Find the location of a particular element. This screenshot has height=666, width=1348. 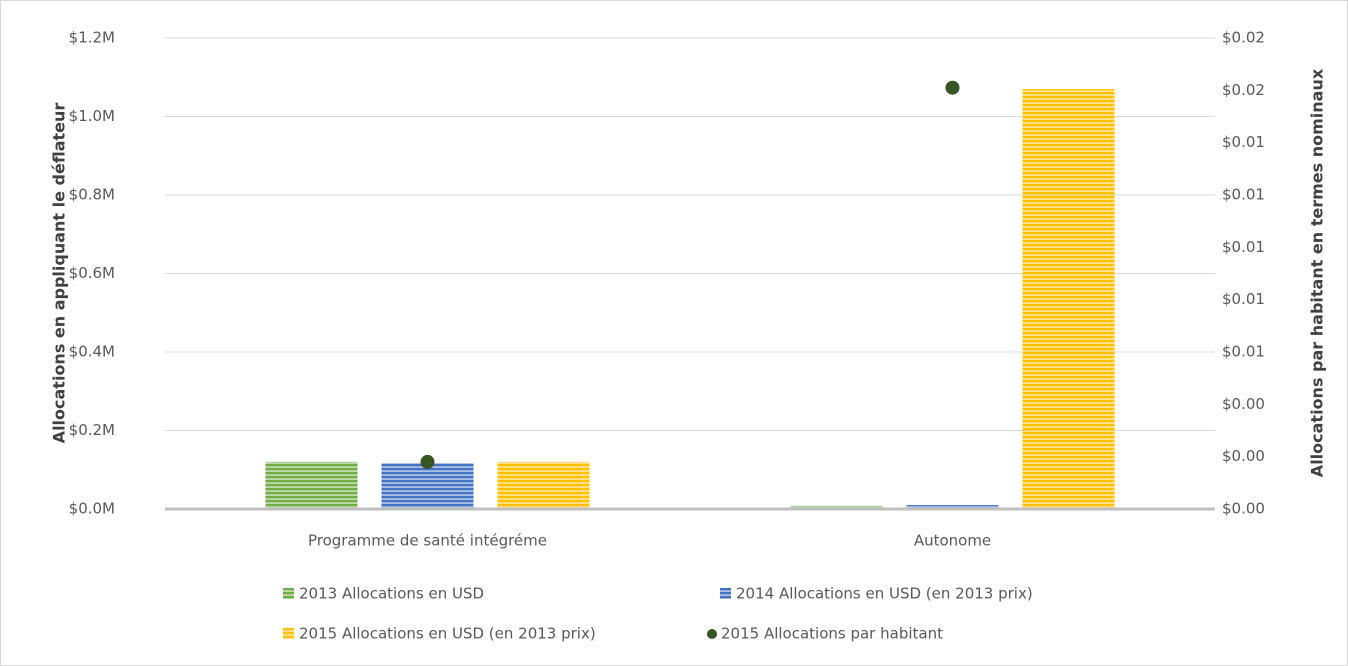

y-tick-label: $0.8M is located at coordinates (92, 195).